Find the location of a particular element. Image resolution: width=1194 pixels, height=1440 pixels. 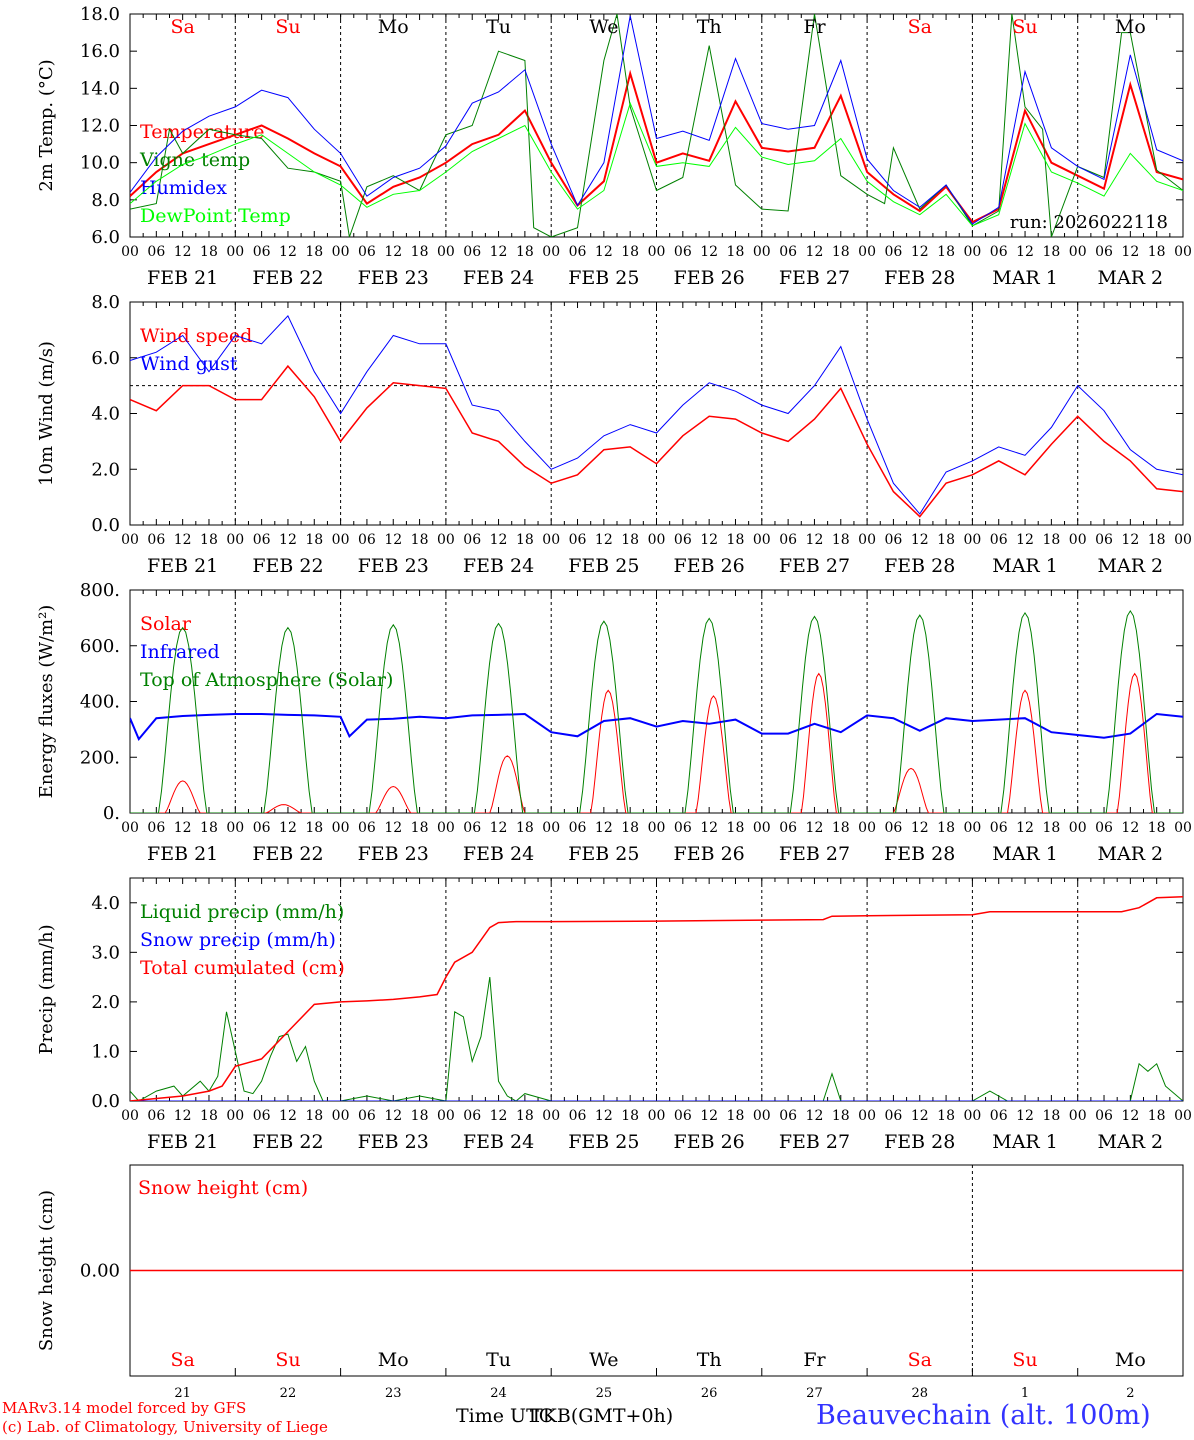

date-label: FEB 27 is located at coordinates (814, 566).